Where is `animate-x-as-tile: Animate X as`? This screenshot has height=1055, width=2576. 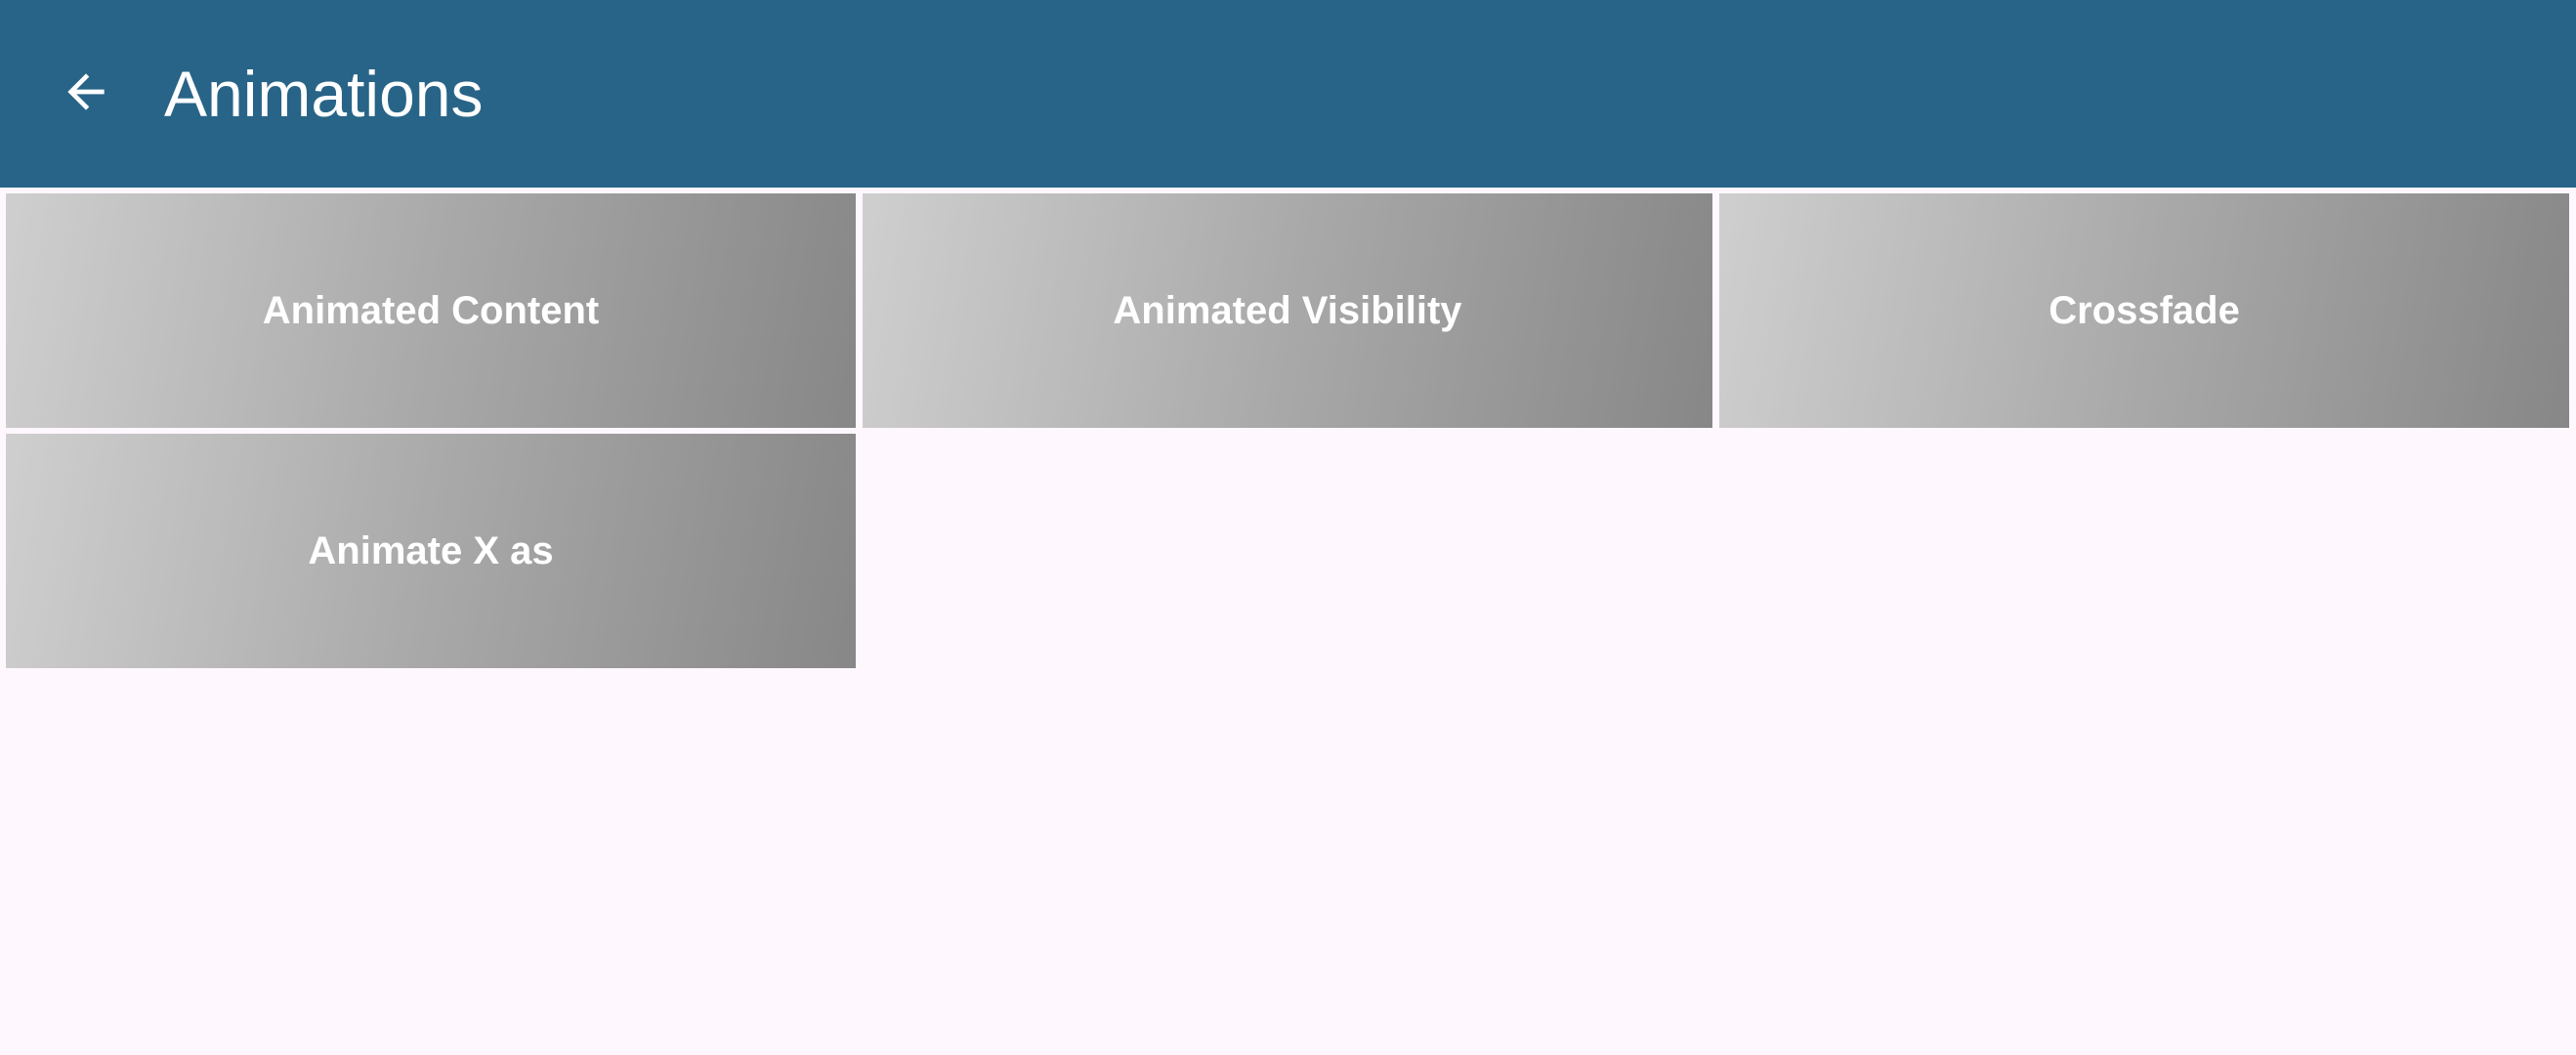 animate-x-as-tile: Animate X as is located at coordinates (431, 551).